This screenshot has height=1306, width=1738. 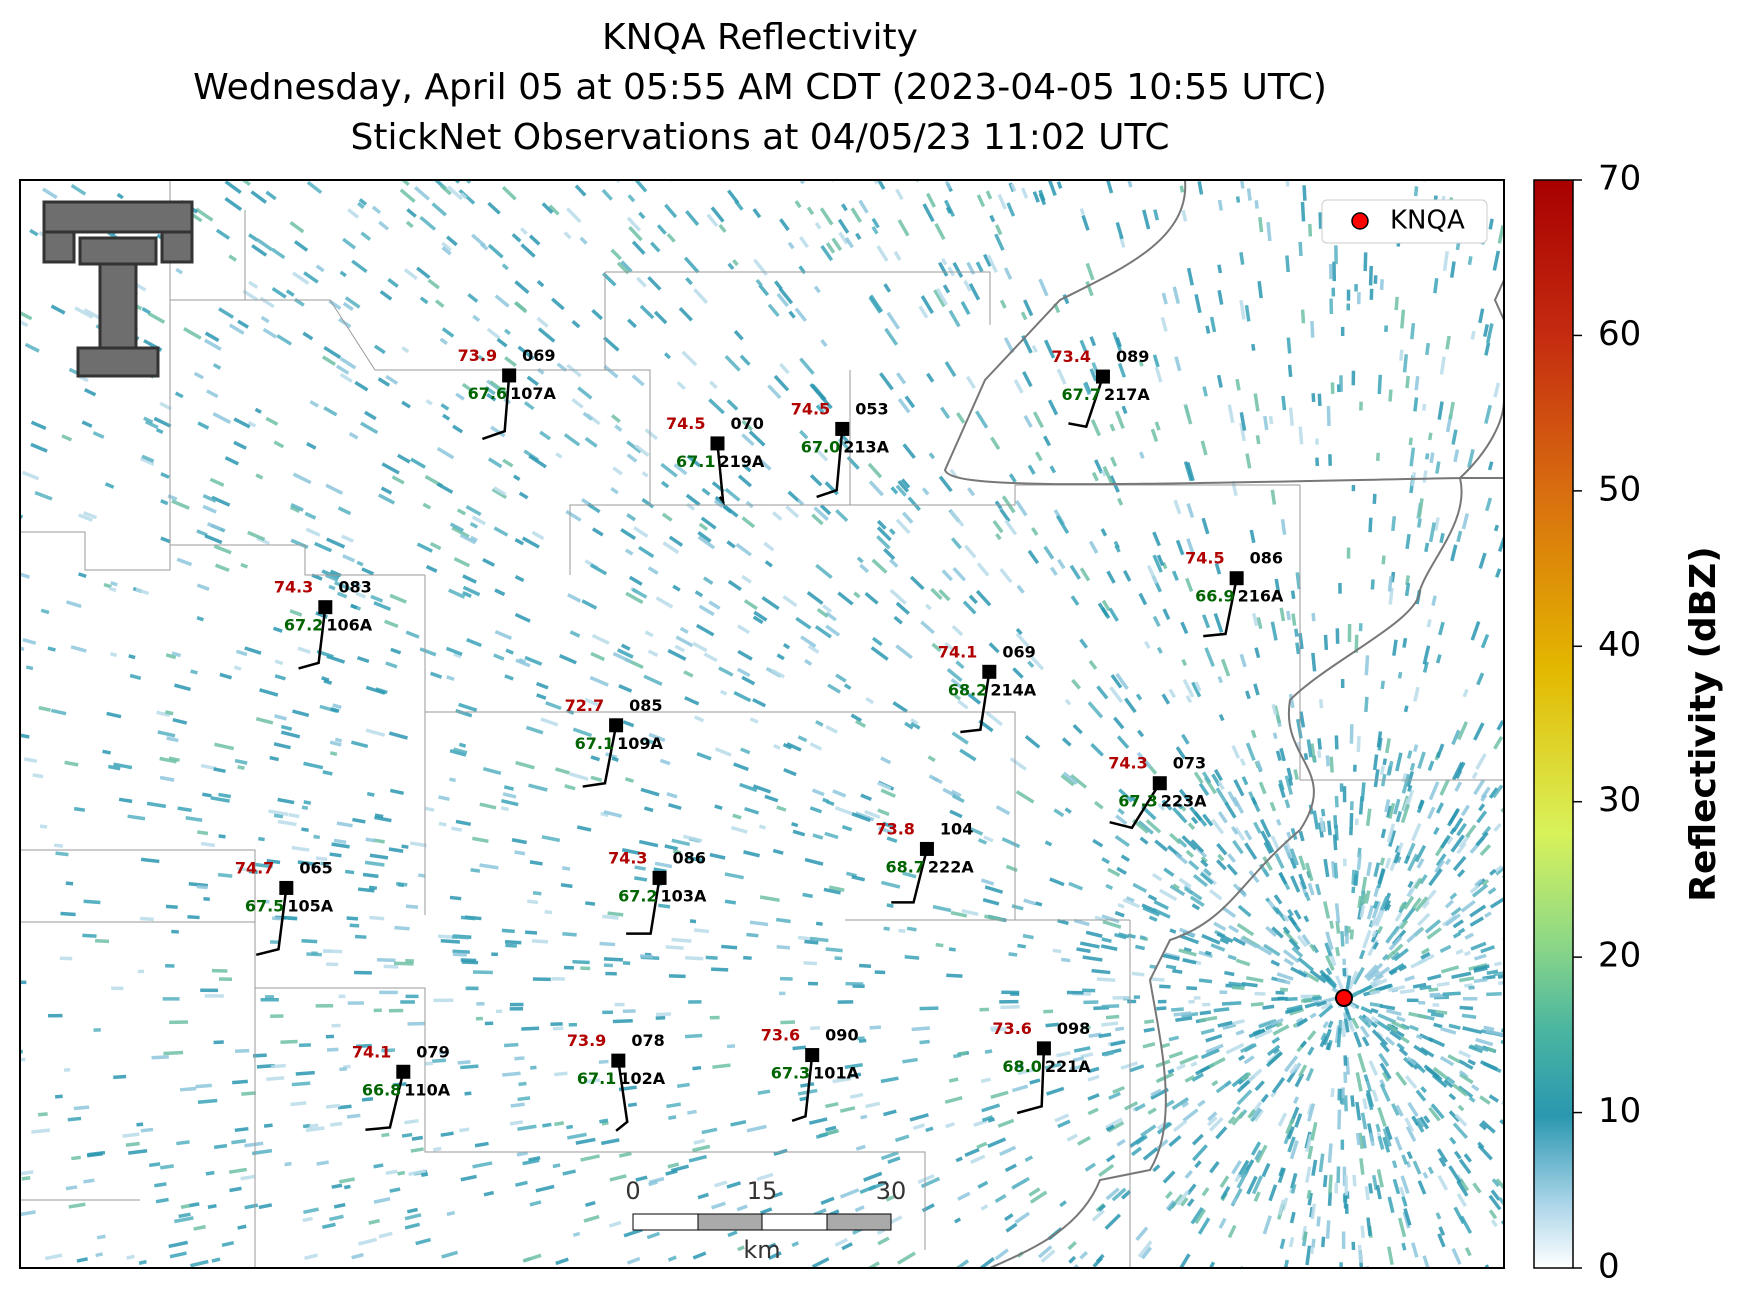 What do you see at coordinates (1132, 356) in the screenshot?
I see `pressure-code: 089` at bounding box center [1132, 356].